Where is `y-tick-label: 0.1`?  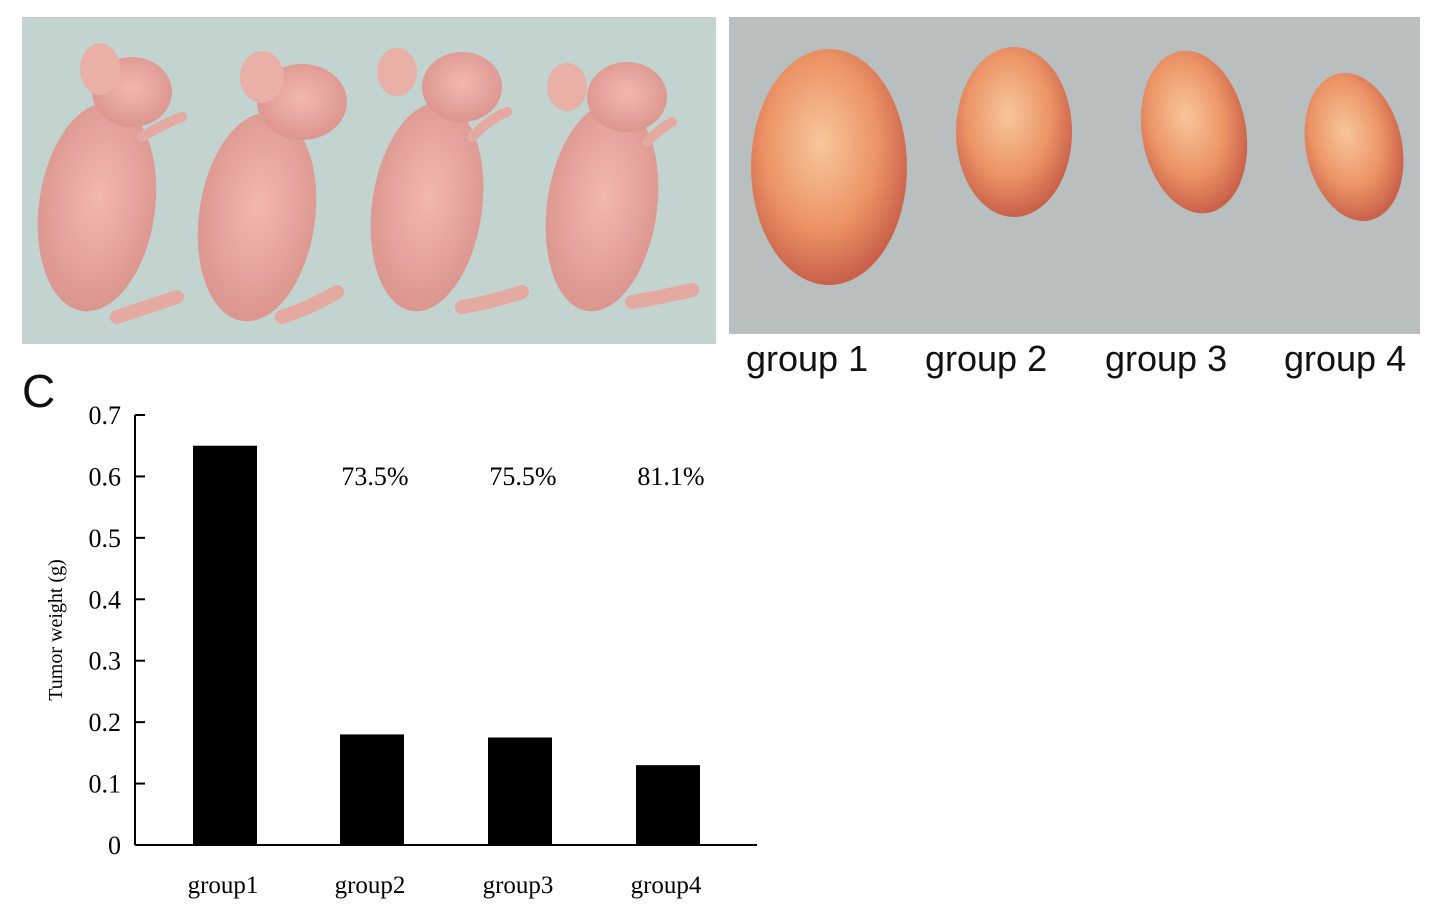 y-tick-label: 0.1 is located at coordinates (105, 784).